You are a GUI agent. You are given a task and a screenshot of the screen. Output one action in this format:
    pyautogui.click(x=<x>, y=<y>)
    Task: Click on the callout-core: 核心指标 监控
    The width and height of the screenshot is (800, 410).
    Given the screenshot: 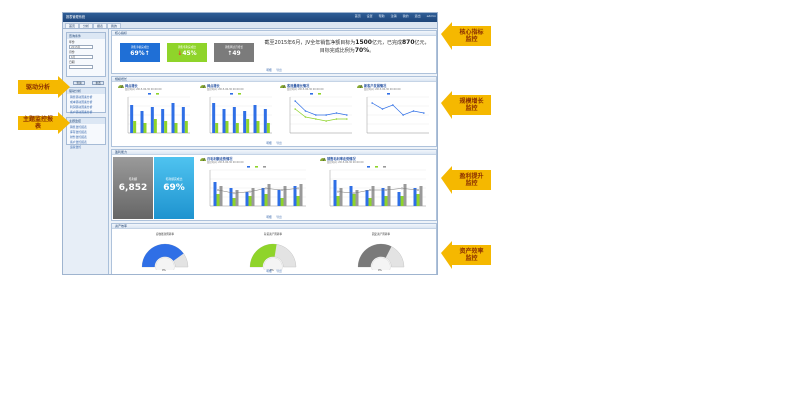 What is the action you would take?
    pyautogui.click(x=471, y=36)
    